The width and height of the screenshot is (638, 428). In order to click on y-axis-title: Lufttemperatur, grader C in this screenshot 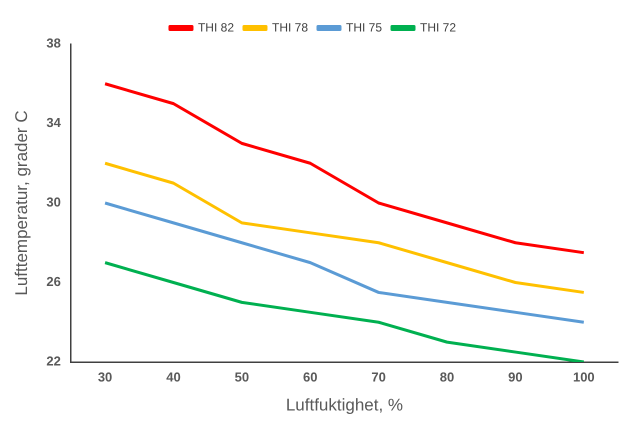, I will do `click(21, 203)`.